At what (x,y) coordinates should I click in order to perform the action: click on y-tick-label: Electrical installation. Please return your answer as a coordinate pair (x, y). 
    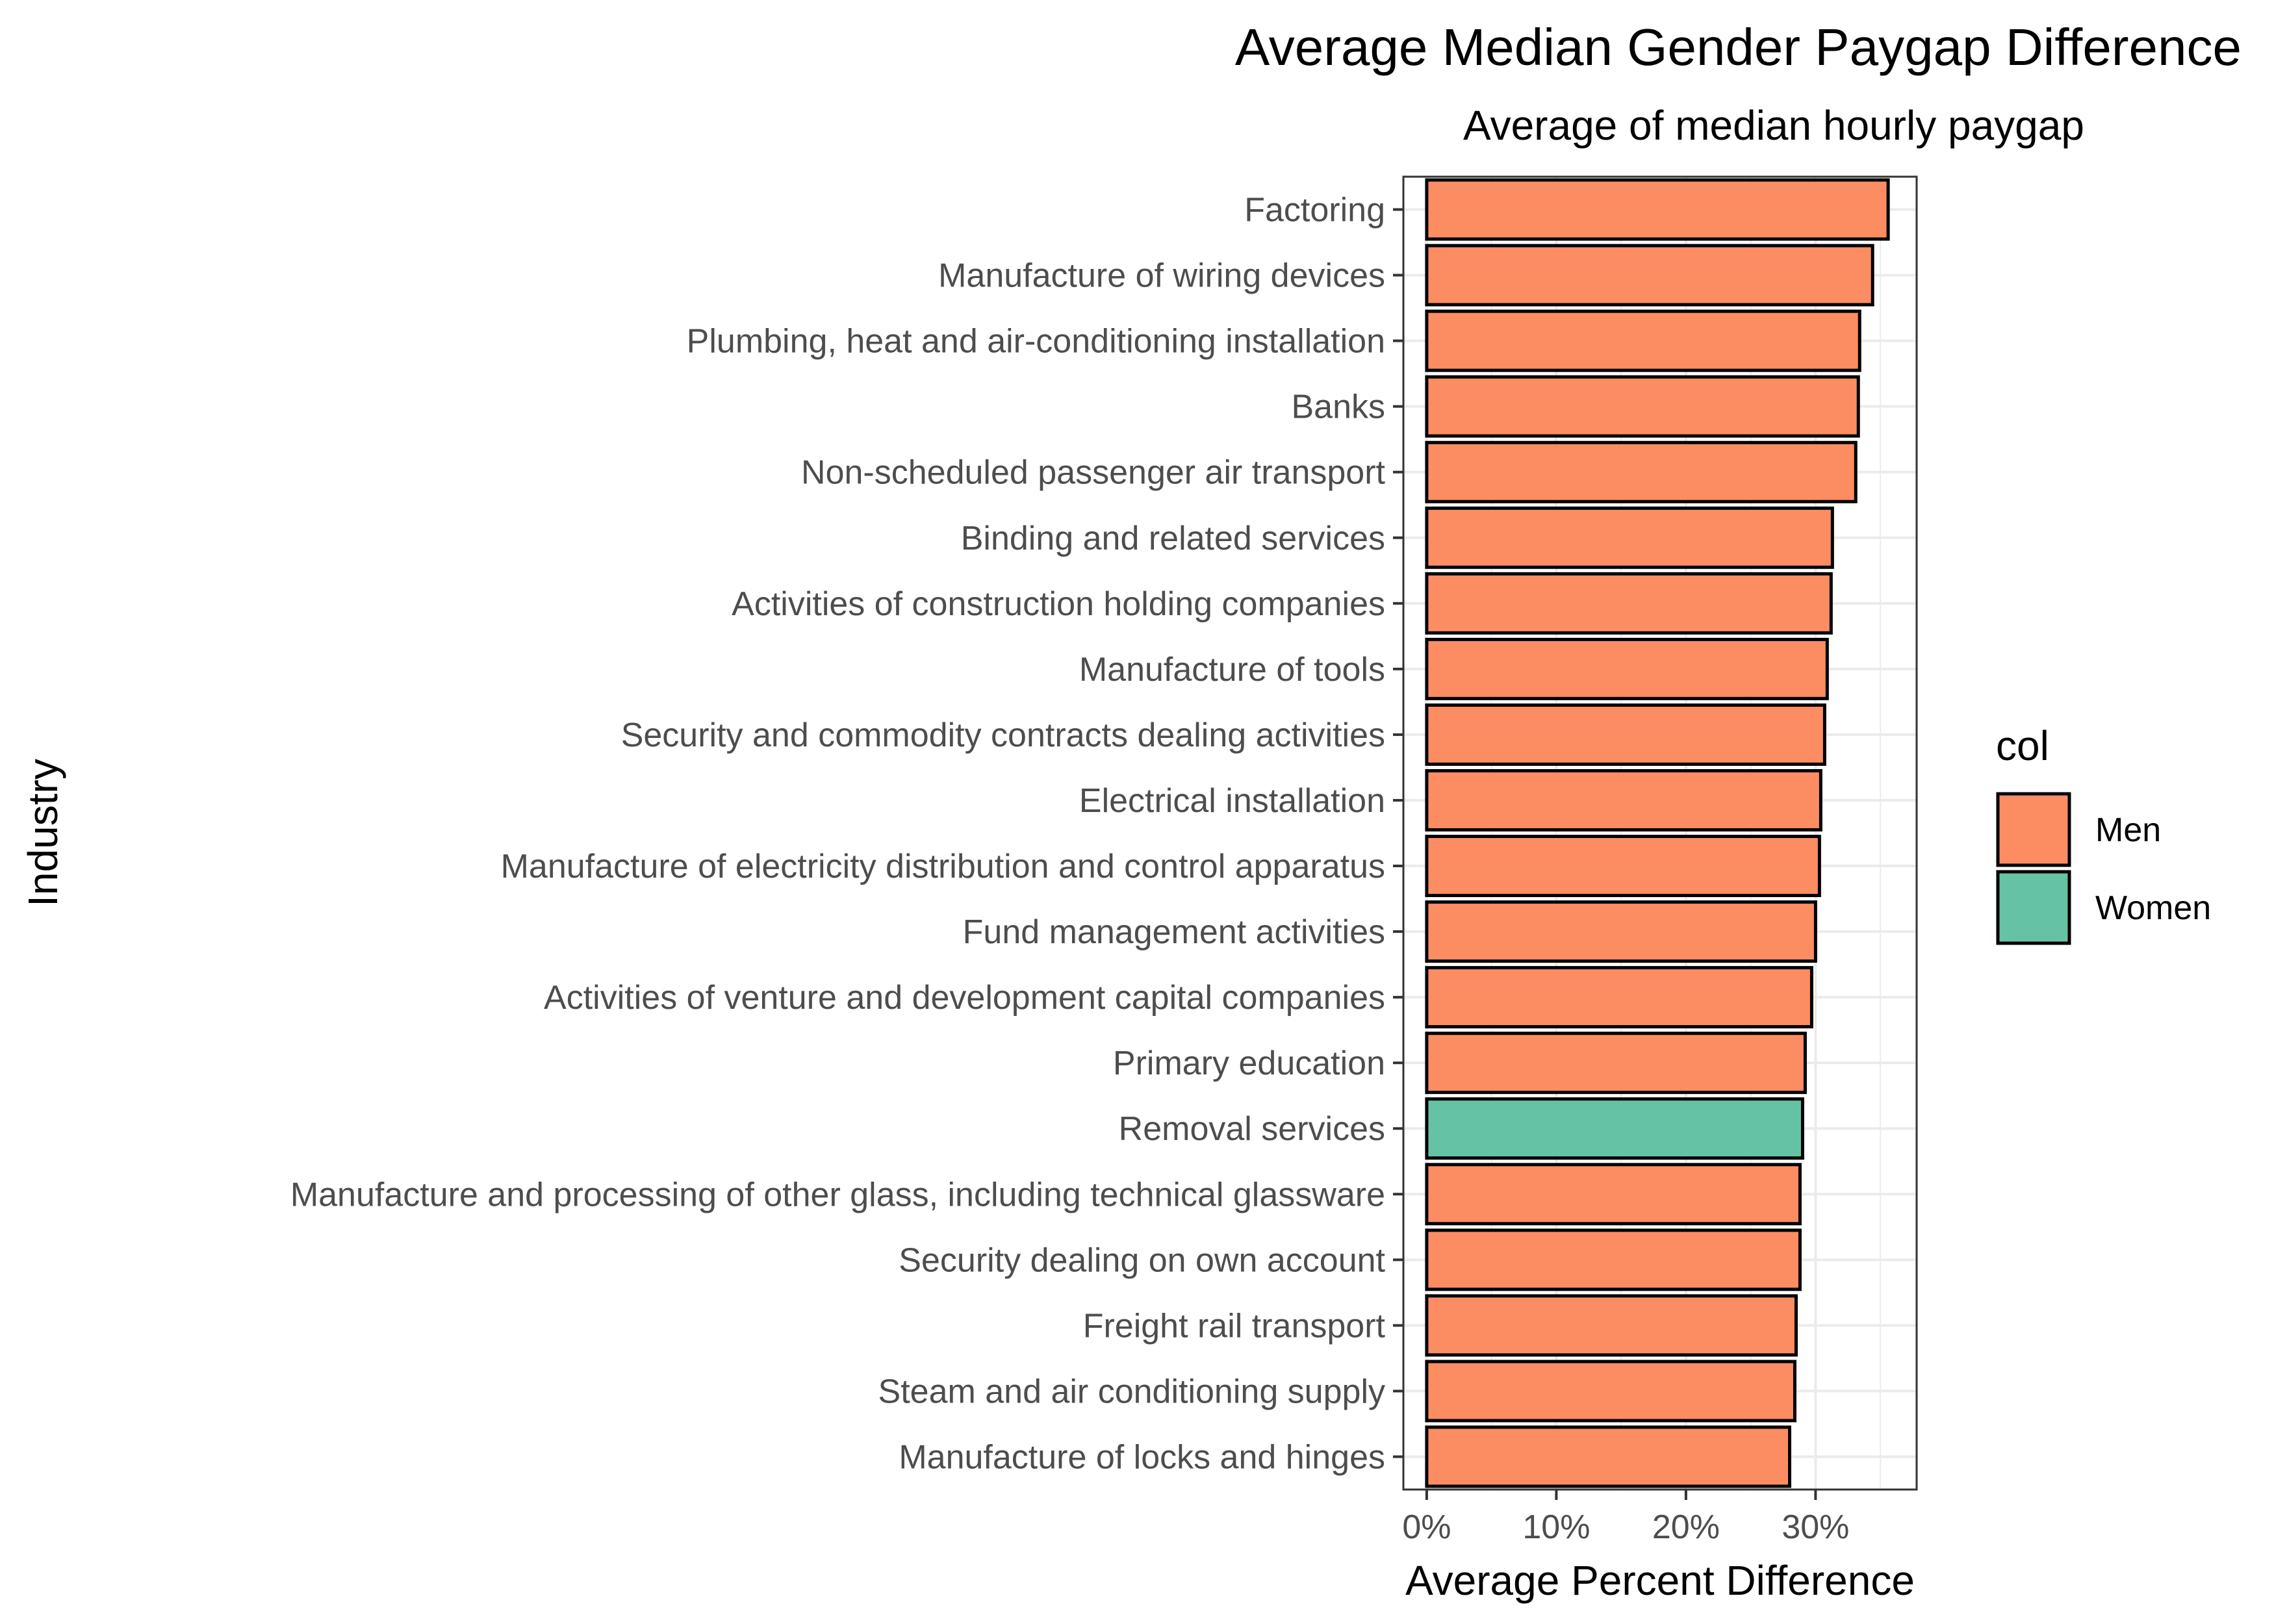
    Looking at the image, I should click on (1232, 801).